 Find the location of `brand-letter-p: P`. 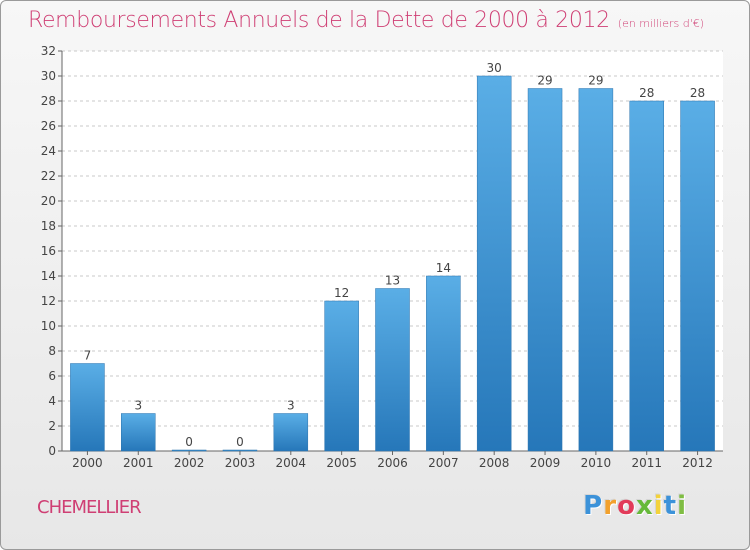

brand-letter-p: P is located at coordinates (593, 506).